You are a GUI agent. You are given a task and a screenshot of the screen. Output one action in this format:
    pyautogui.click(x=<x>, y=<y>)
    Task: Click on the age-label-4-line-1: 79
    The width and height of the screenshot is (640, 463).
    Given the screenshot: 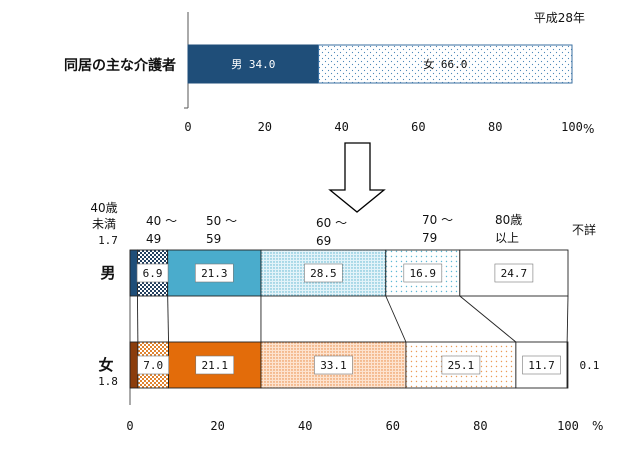 What is the action you would take?
    pyautogui.click(x=429, y=238)
    